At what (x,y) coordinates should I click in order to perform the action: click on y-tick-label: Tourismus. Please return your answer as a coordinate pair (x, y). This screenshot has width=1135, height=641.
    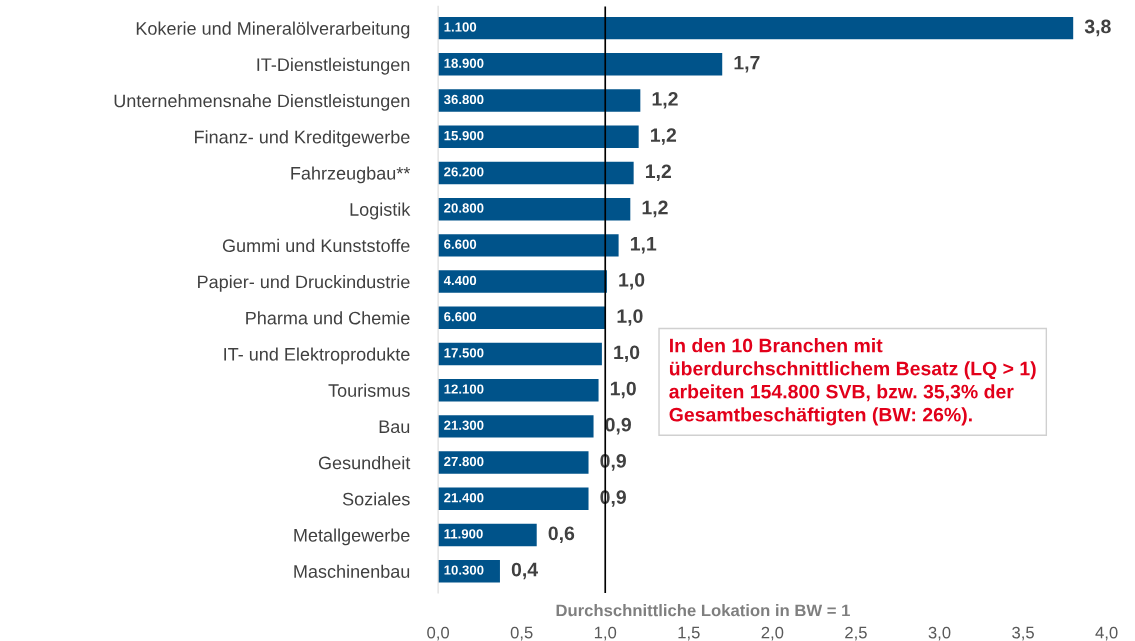
    Looking at the image, I should click on (369, 390).